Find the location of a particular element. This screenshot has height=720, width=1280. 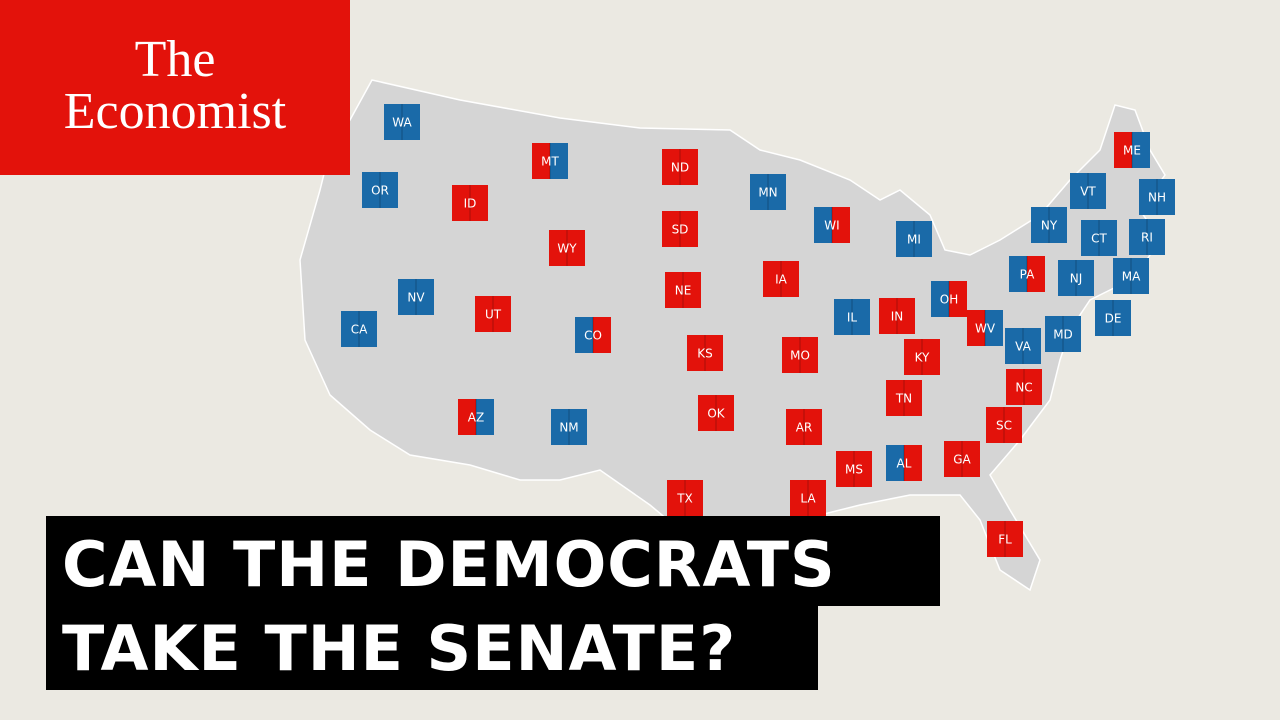

state-label: IA is located at coordinates (781, 280).